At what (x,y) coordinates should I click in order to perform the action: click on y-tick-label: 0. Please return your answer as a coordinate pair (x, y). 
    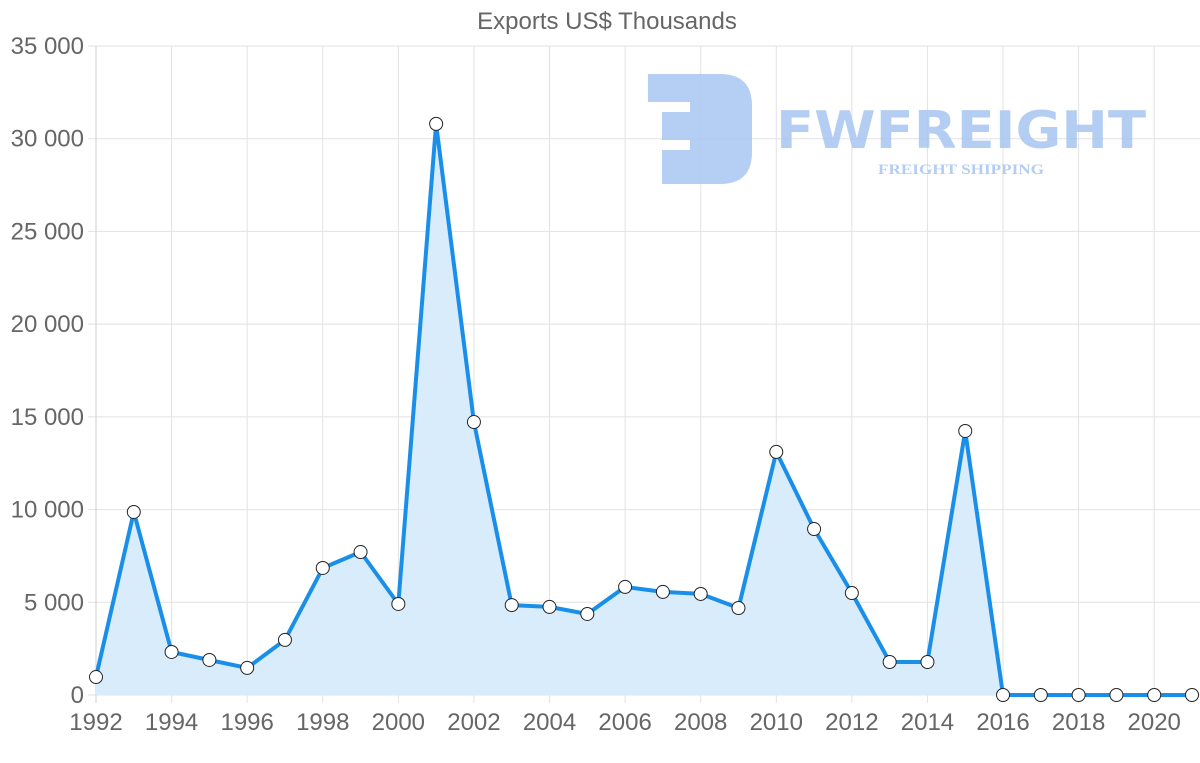
    Looking at the image, I should click on (77, 695).